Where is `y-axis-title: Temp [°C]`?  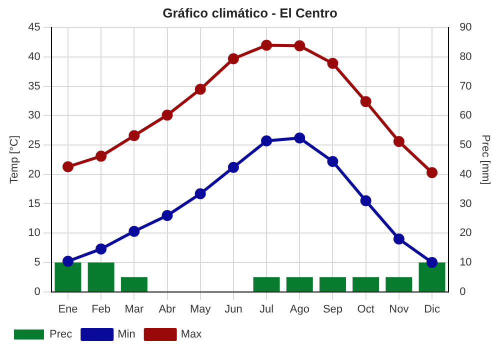
y-axis-title: Temp [°C] is located at coordinates (14, 159).